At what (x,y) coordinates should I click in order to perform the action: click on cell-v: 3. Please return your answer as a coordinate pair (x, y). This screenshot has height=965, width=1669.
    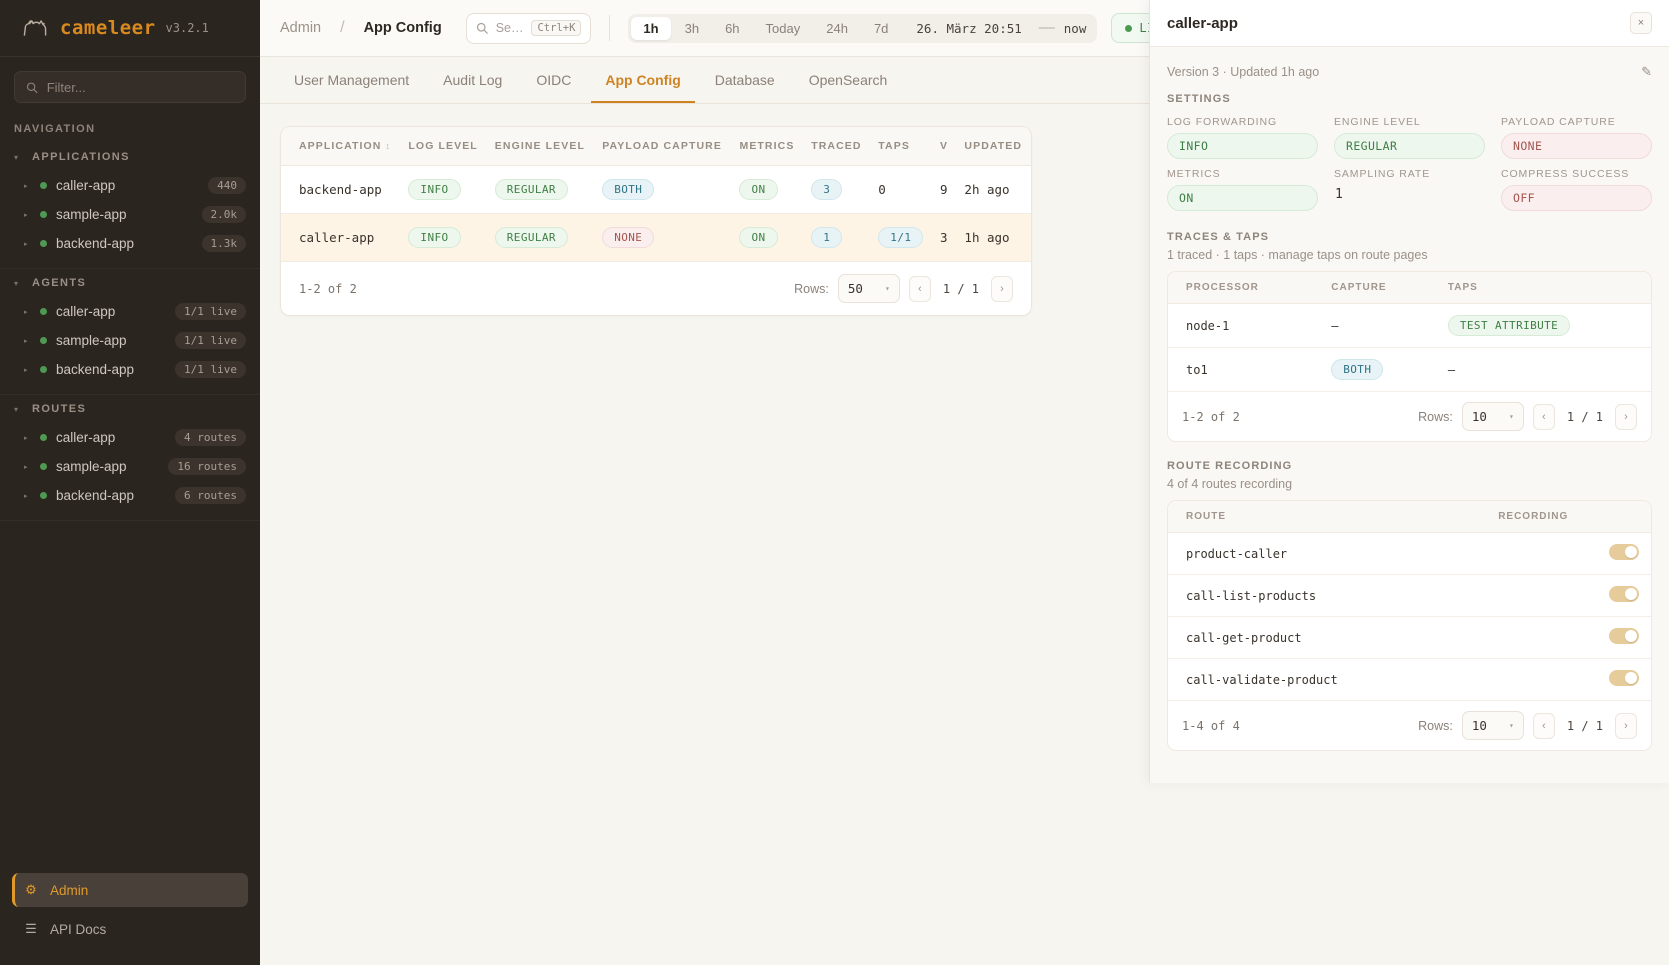
    Looking at the image, I should click on (944, 237).